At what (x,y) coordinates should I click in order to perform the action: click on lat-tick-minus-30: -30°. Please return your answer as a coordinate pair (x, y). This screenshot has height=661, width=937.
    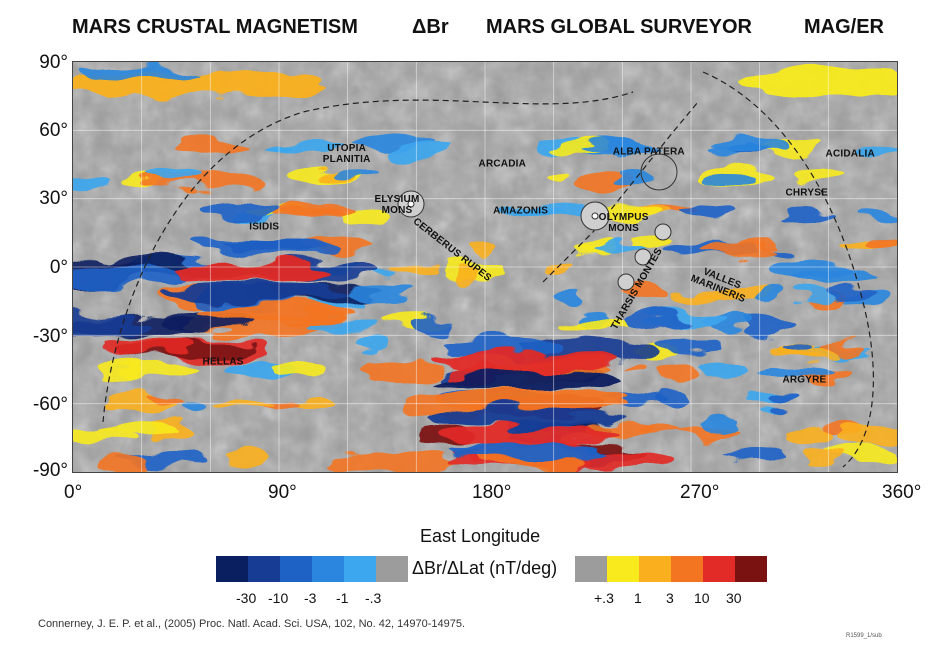
    Looking at the image, I should click on (50, 336).